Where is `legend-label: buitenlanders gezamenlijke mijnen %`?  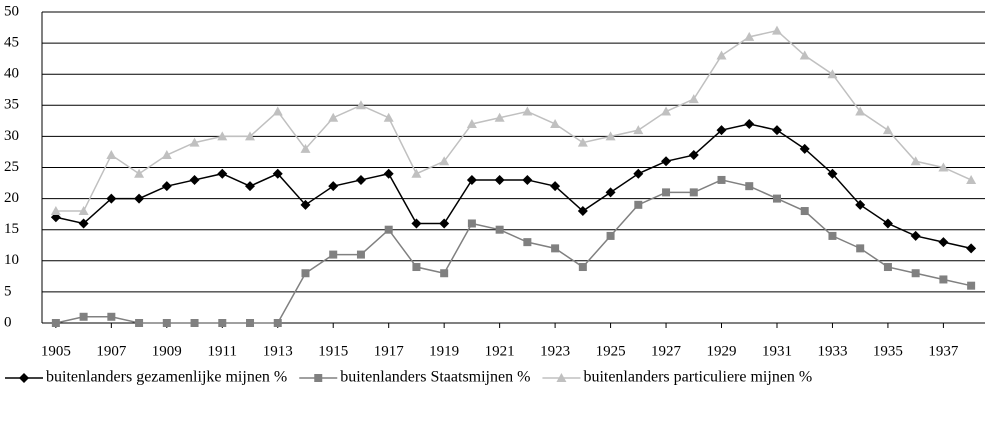 legend-label: buitenlanders gezamenlijke mijnen % is located at coordinates (166, 377).